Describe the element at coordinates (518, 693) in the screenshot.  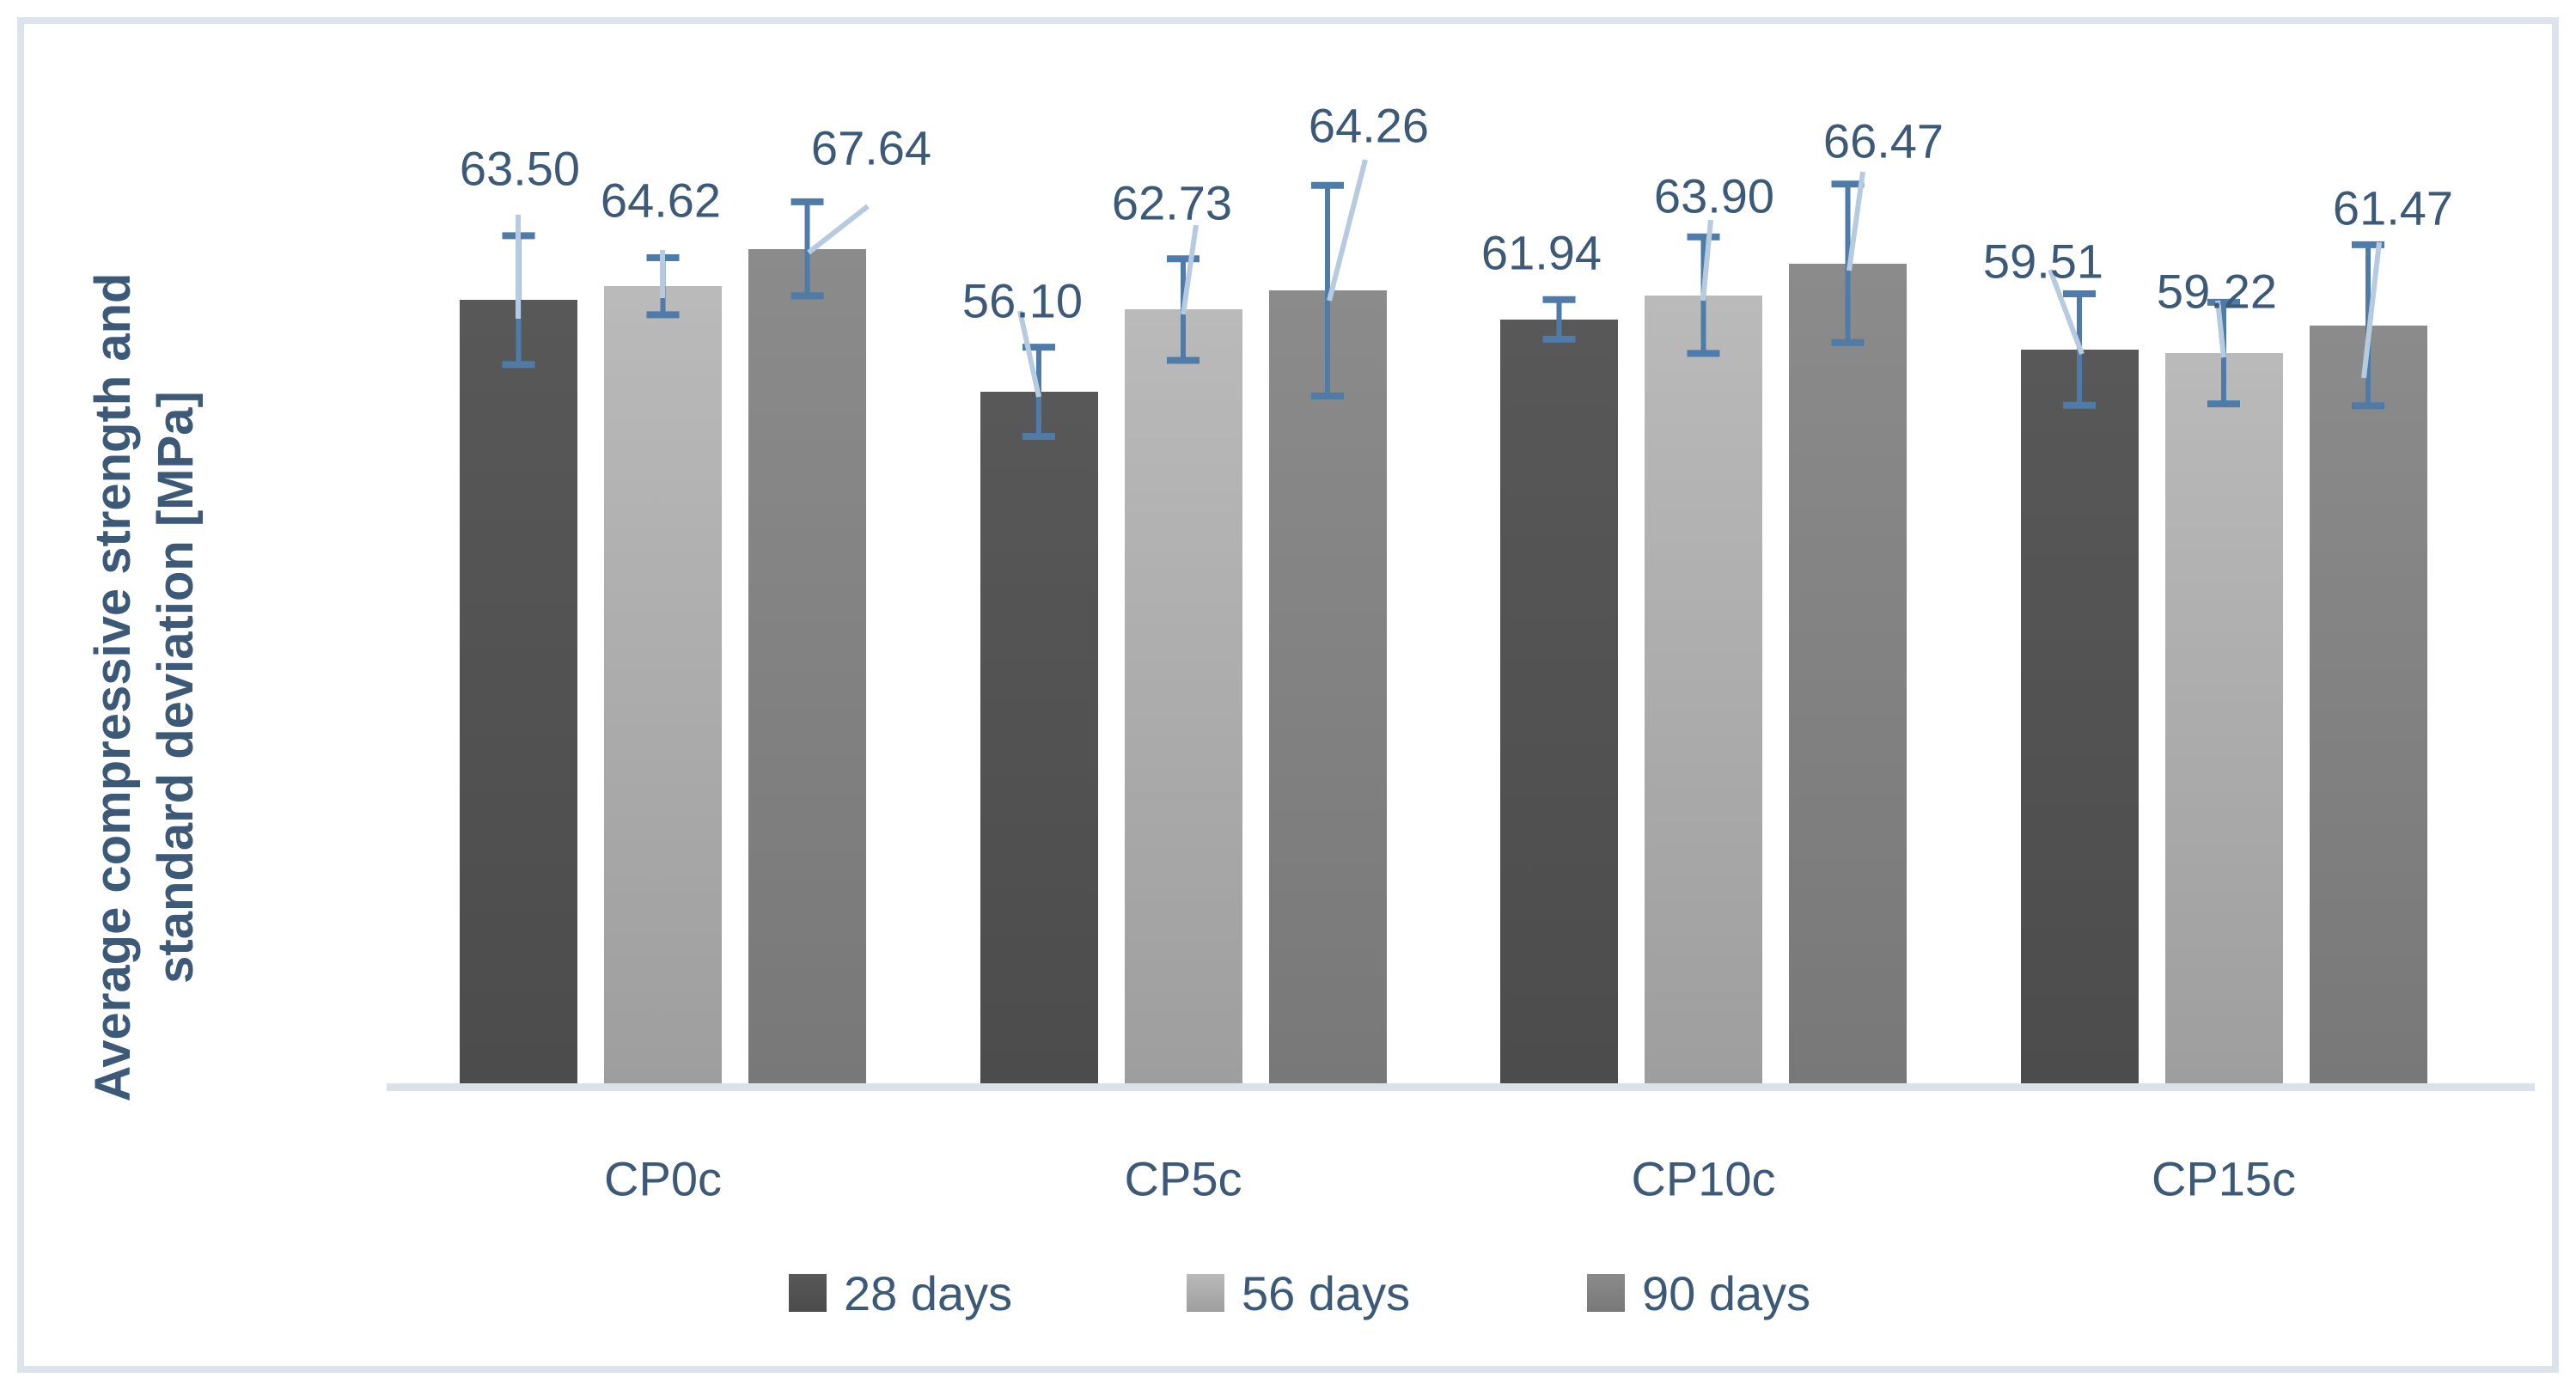
I see `bar-CP0c-28-days` at that location.